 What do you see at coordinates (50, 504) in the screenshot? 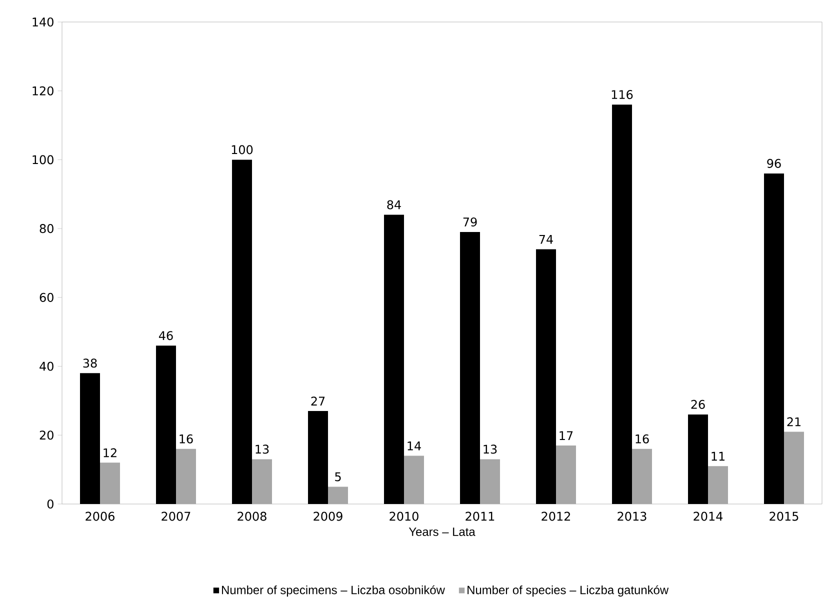
I see `y-tick-label: 0` at bounding box center [50, 504].